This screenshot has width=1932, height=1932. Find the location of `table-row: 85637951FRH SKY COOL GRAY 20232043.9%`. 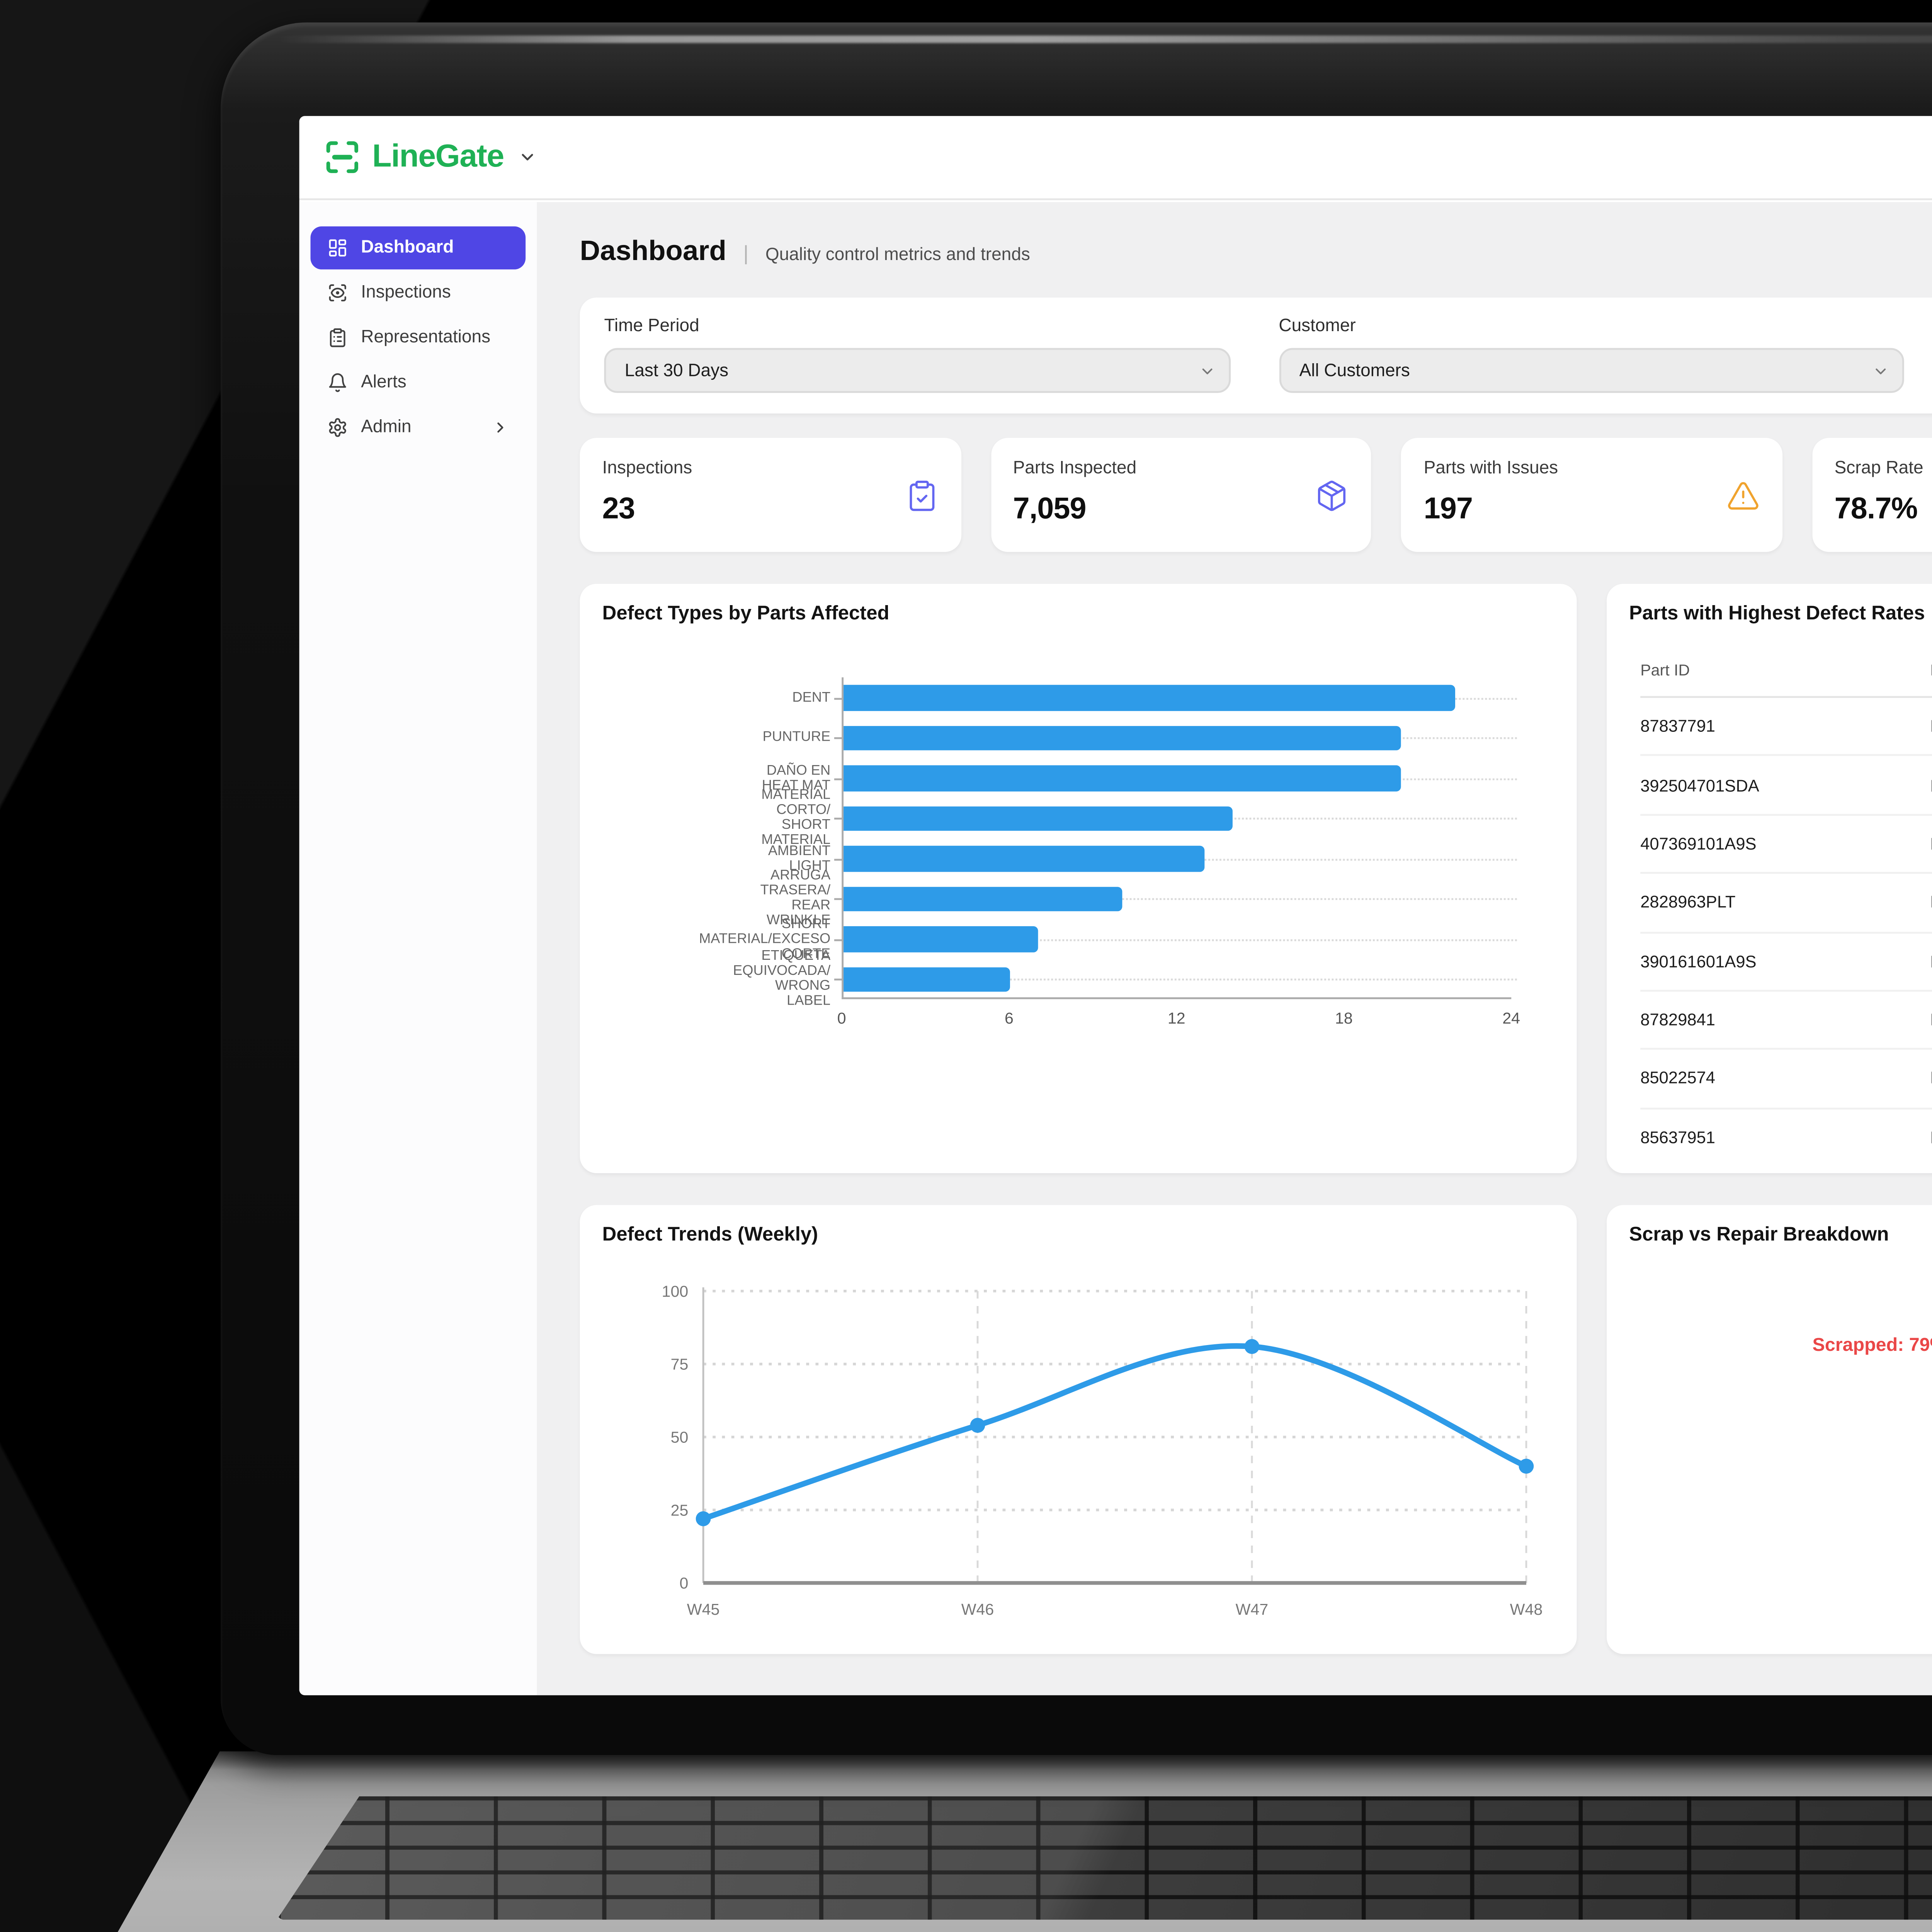

table-row: 85637951FRH SKY COOL GRAY 20232043.9% is located at coordinates (1786, 1137).